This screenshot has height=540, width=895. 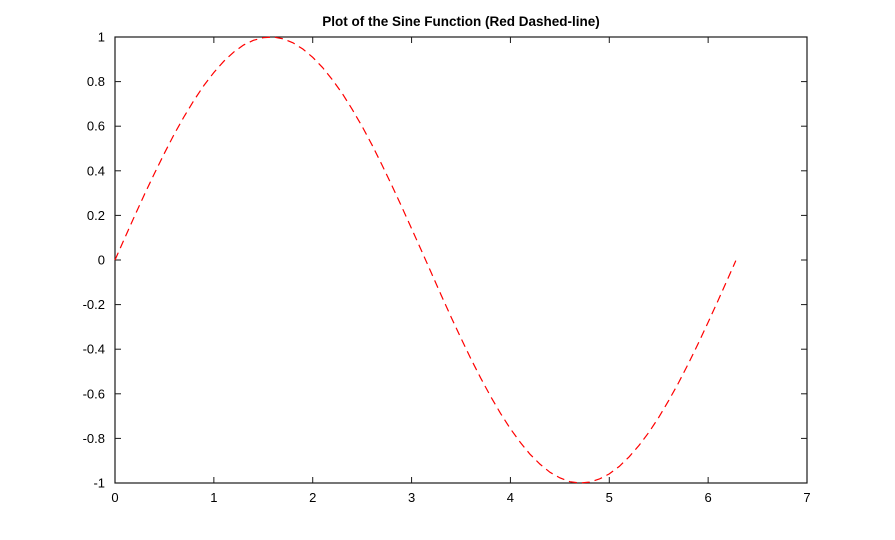 What do you see at coordinates (94, 438) in the screenshot?
I see `y-tick-label: -0.8` at bounding box center [94, 438].